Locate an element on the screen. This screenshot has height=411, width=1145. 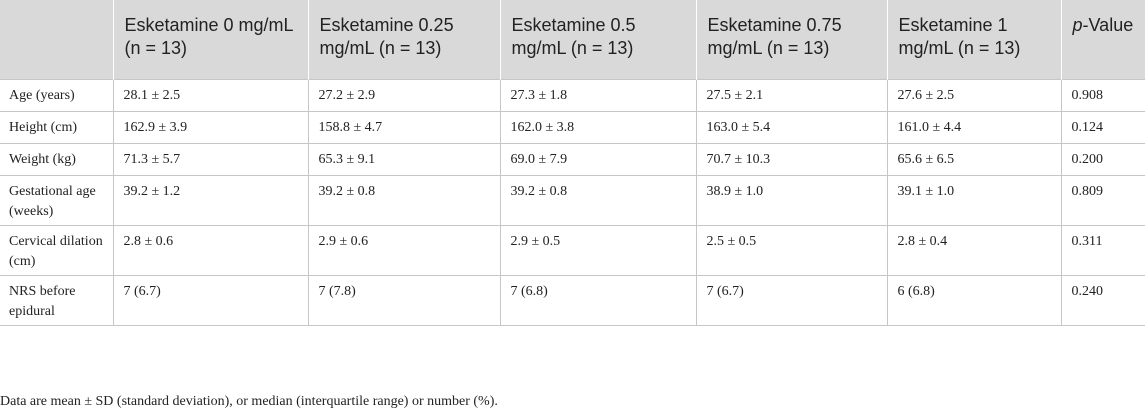
table-cell: 163.0 ± 5.4 is located at coordinates (791, 126).